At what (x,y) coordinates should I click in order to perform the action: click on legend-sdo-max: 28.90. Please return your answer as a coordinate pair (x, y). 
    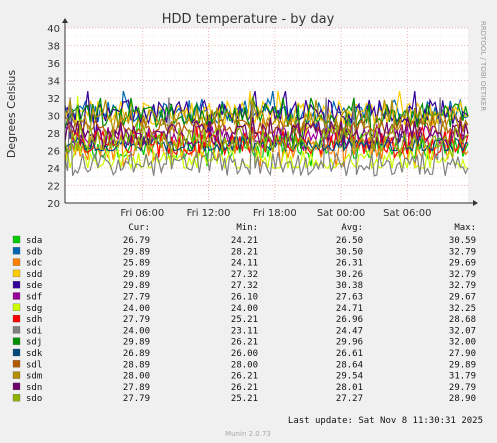
    Looking at the image, I should click on (462, 399).